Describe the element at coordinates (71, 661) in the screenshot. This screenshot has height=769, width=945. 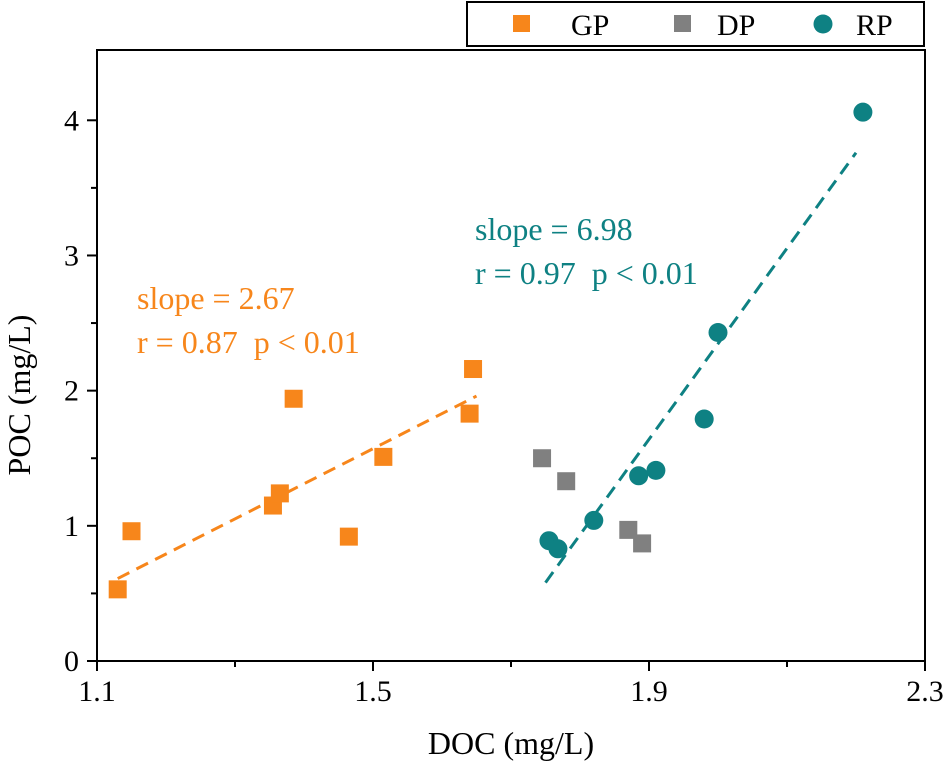
I see `y-tick-label: 0` at that location.